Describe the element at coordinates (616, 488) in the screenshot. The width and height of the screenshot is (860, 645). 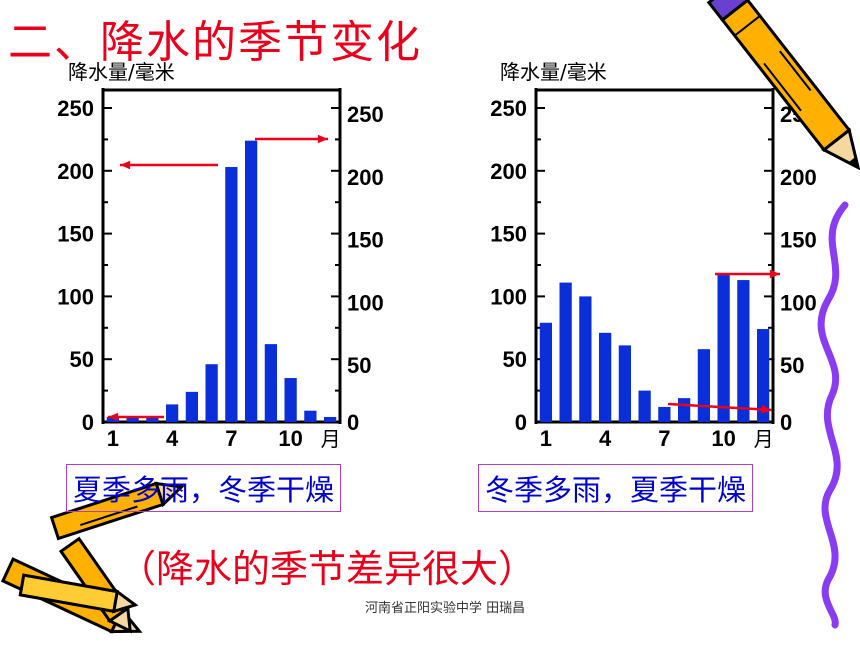
I see `chart2-caption: 冬季多雨，夏季干燥` at that location.